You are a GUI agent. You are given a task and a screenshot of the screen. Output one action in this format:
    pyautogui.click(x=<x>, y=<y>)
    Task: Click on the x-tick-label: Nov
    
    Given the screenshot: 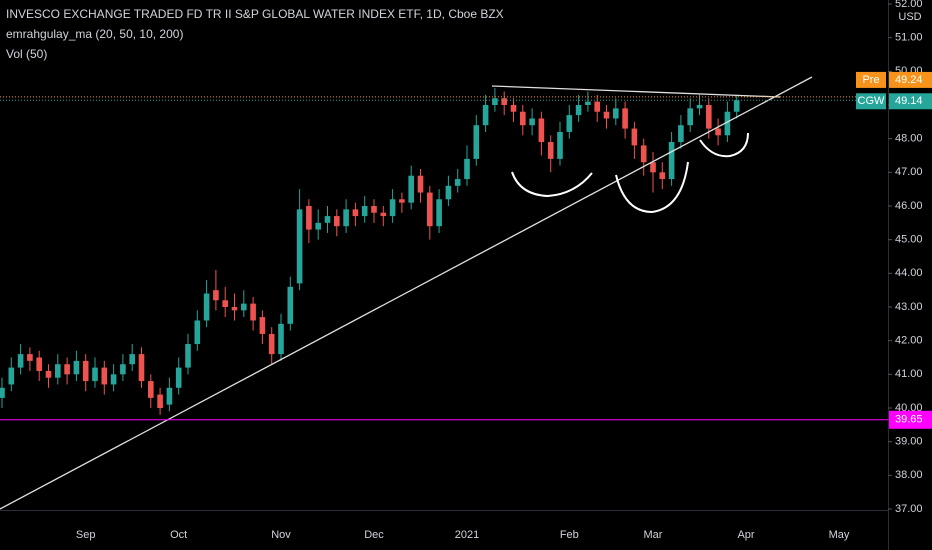 What is the action you would take?
    pyautogui.click(x=281, y=535)
    